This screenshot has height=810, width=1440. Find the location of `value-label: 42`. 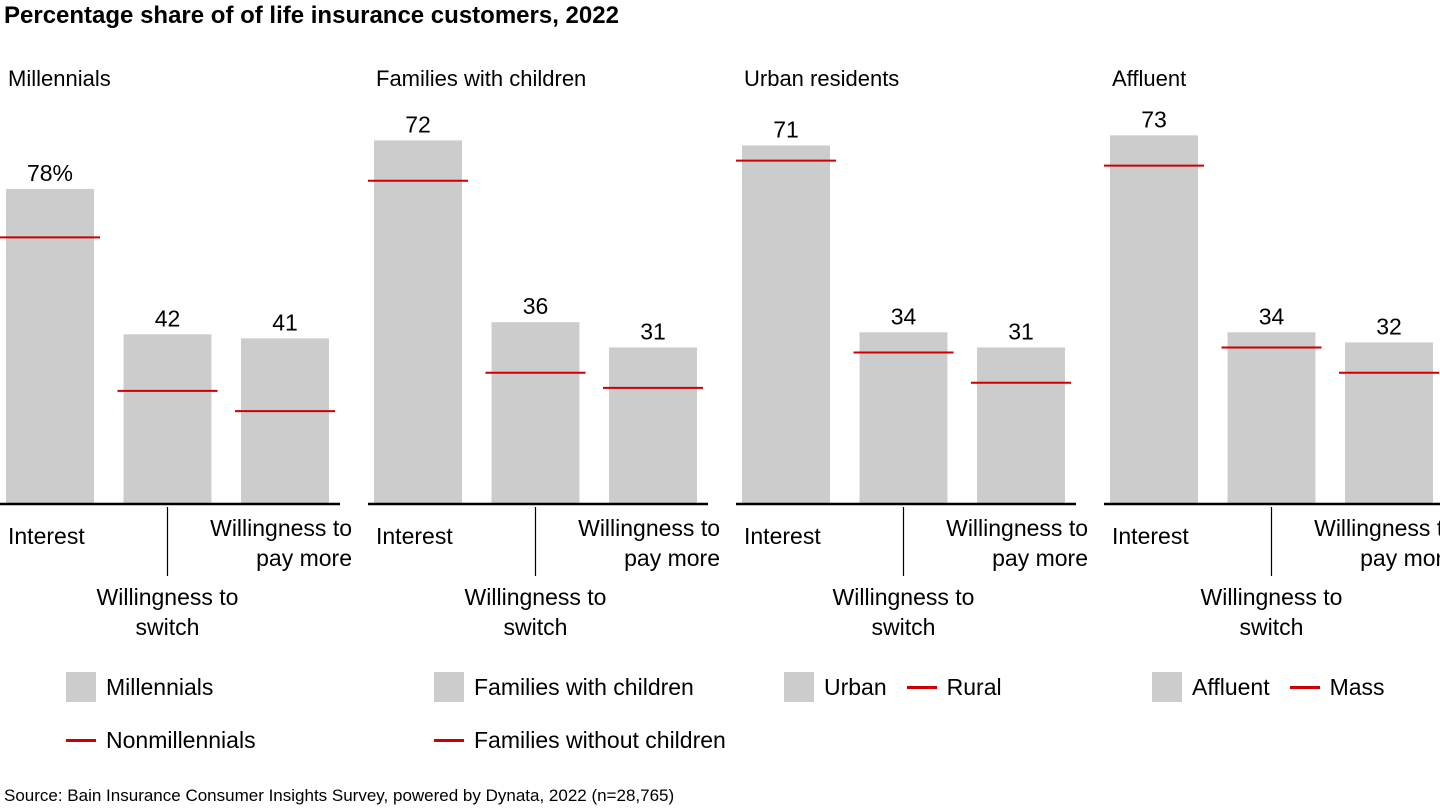

value-label: 42 is located at coordinates (168, 318).